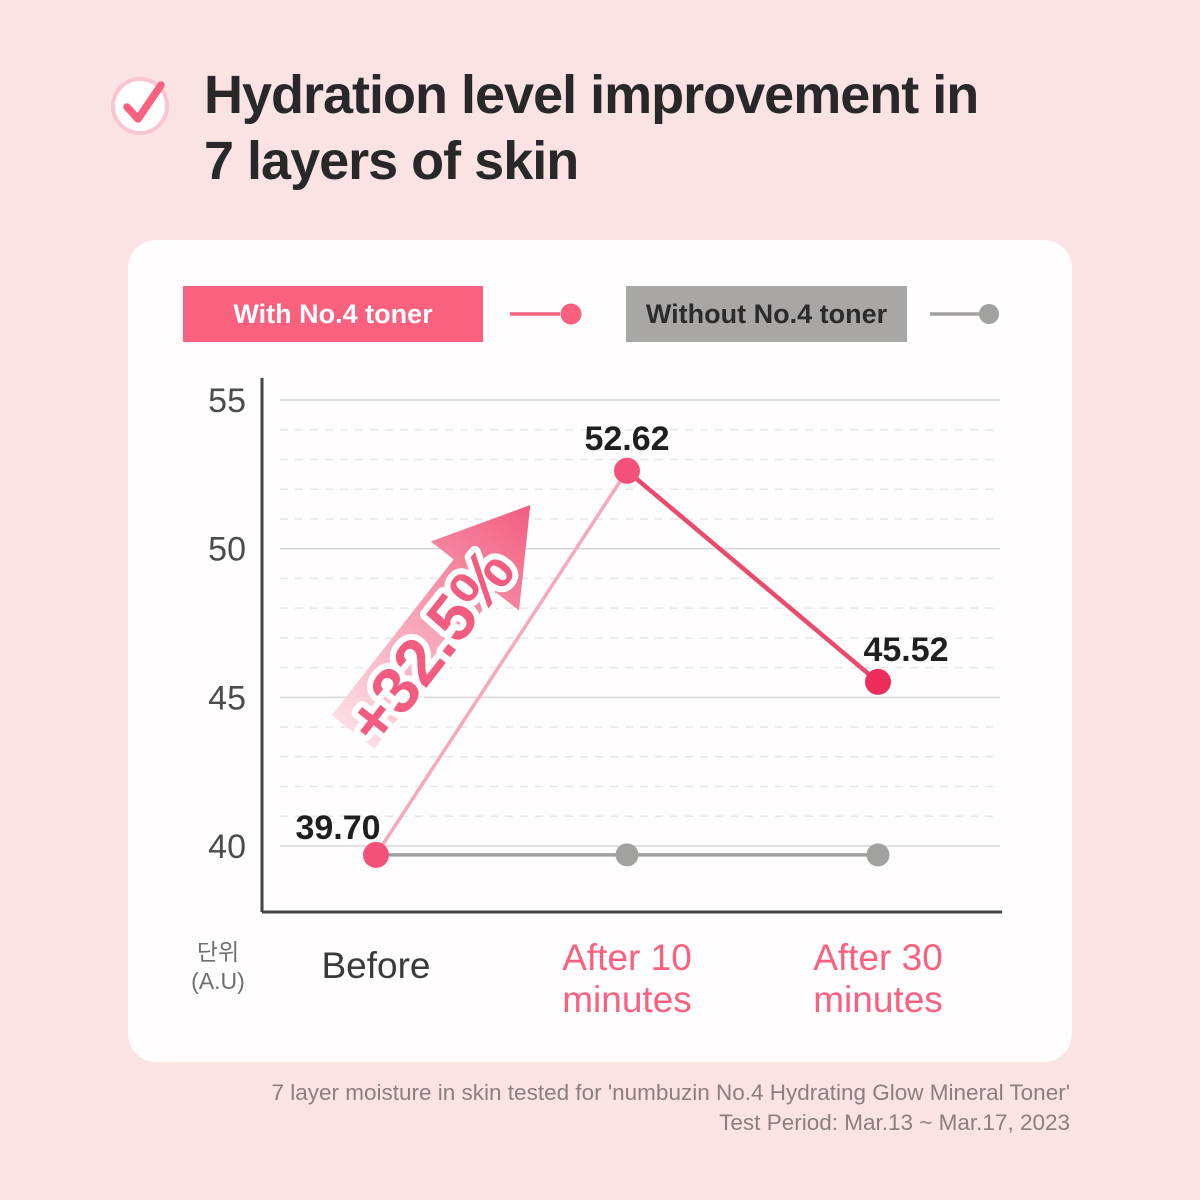  I want to click on x-axis-label: After 10 minutes, so click(627, 978).